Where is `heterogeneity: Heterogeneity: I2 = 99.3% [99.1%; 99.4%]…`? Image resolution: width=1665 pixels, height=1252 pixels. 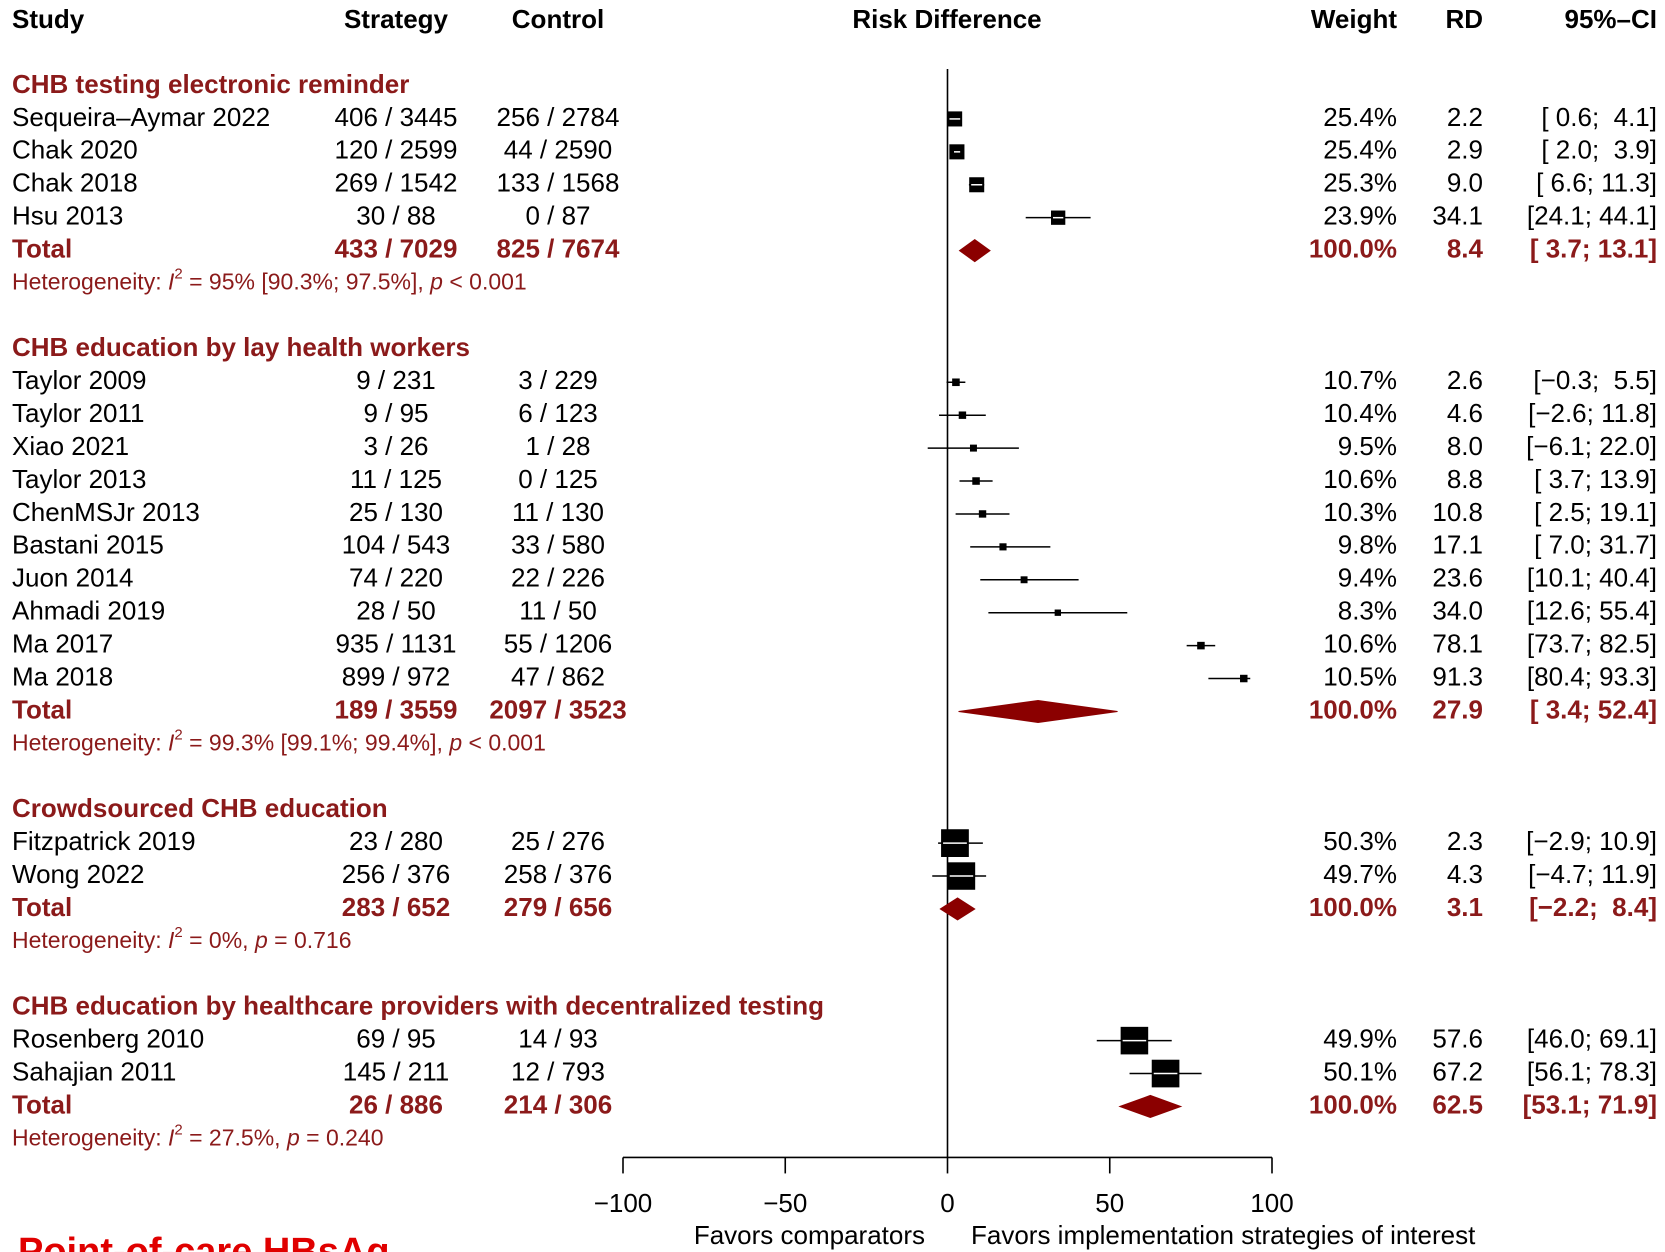 heterogeneity: Heterogeneity: I2 = 99.3% [99.1%; 99.4%]… is located at coordinates (279, 741).